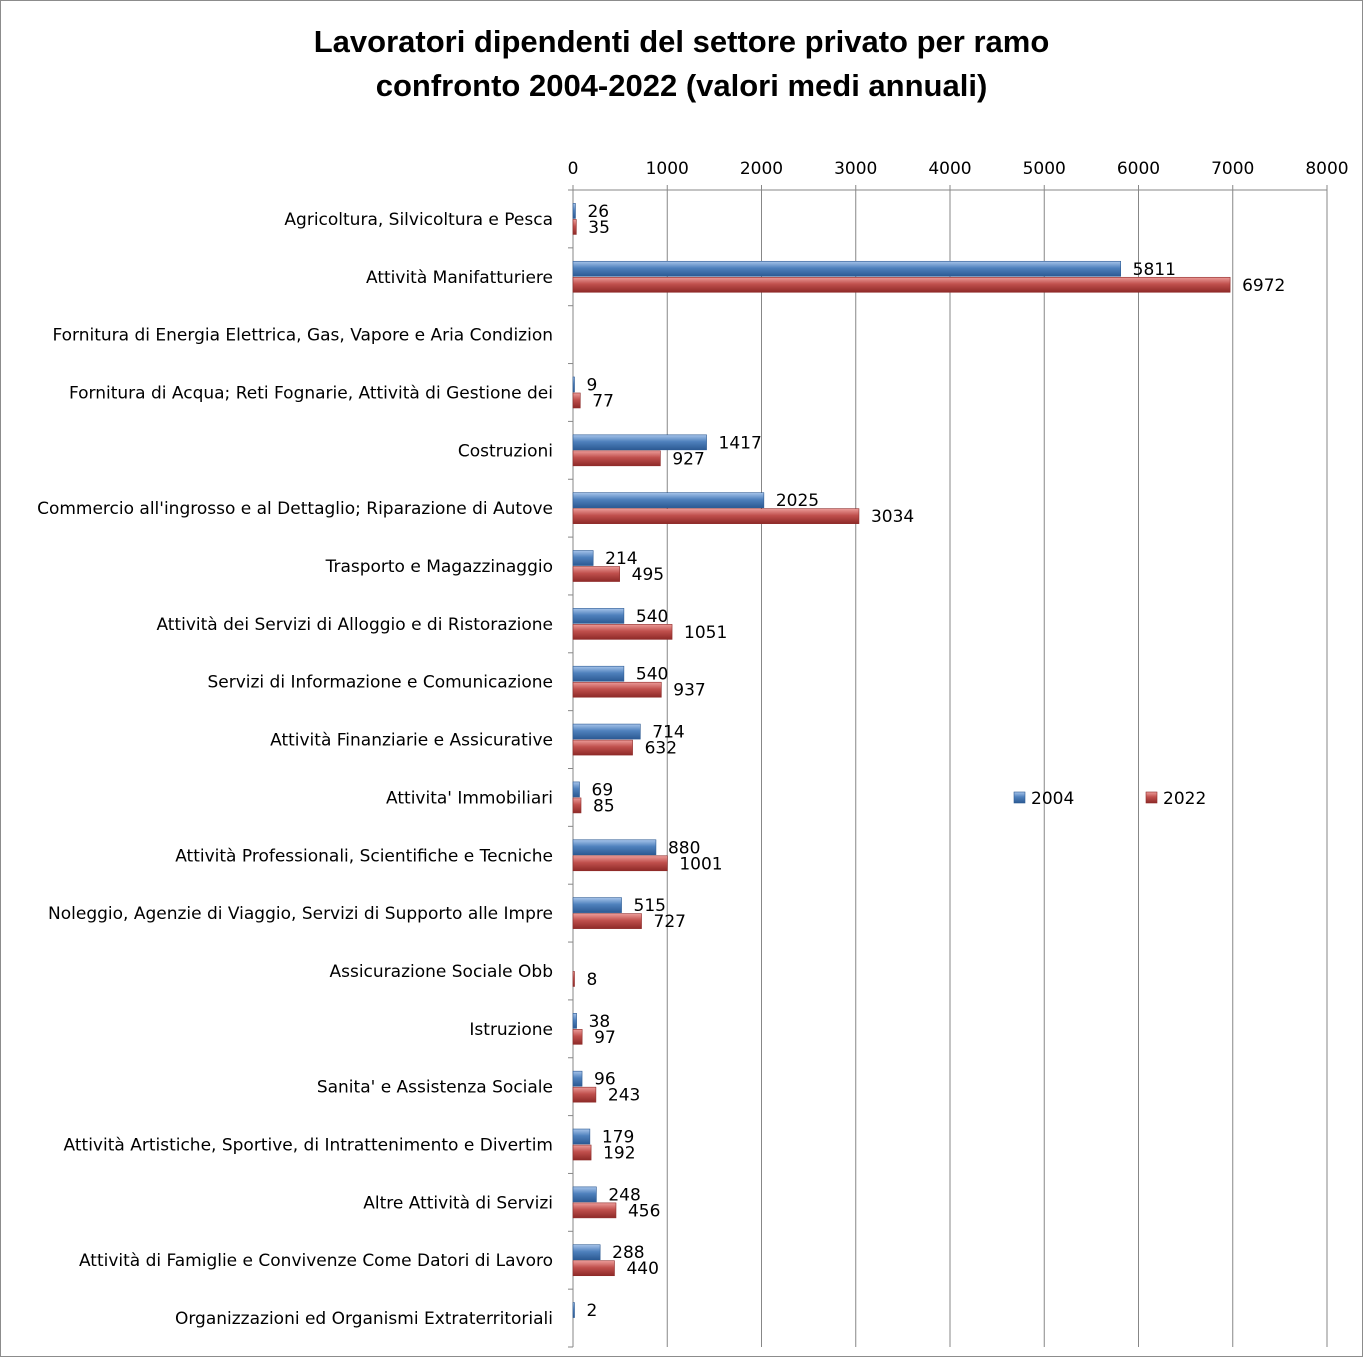  I want to click on data-label-2004: 9, so click(592, 385).